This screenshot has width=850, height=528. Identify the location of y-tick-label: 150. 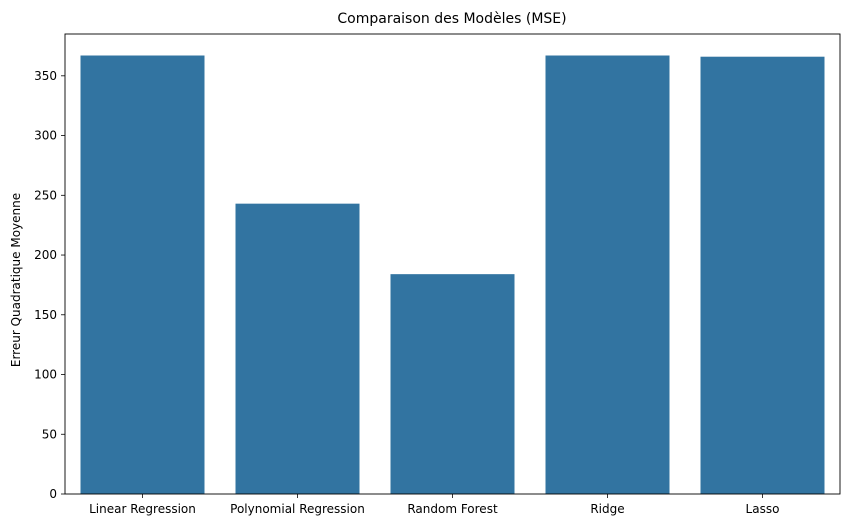
(45, 315).